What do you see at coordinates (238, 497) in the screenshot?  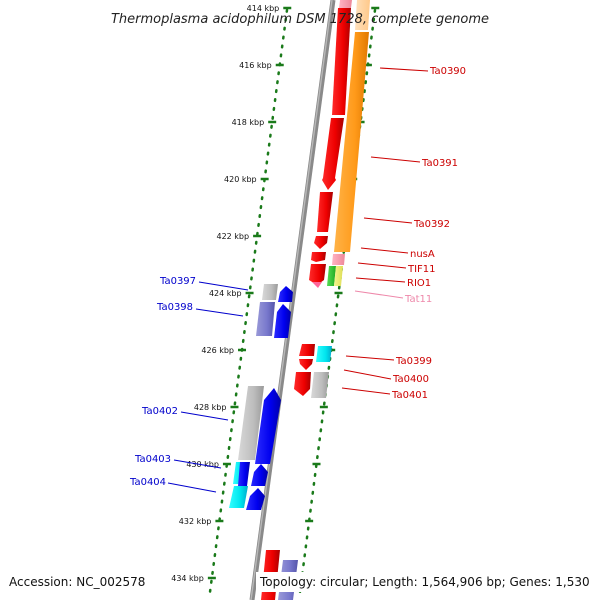 I see `gene-ta0404-cyan` at bounding box center [238, 497].